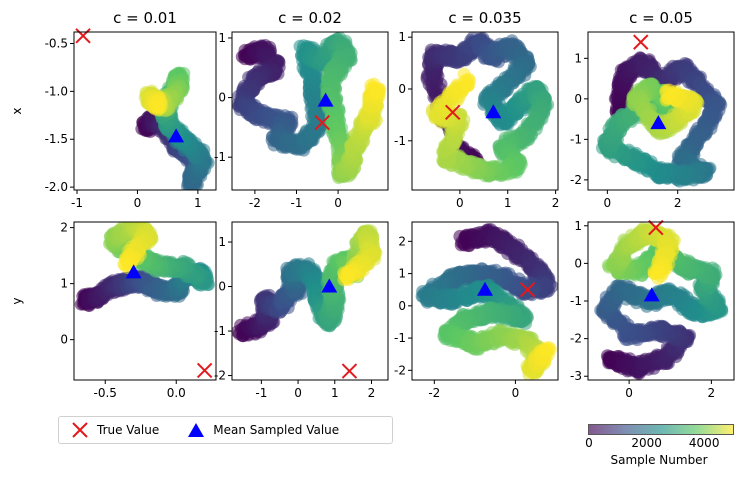 This screenshot has width=741, height=487. I want to click on y-tick-label: -1.0, so click(56, 91).